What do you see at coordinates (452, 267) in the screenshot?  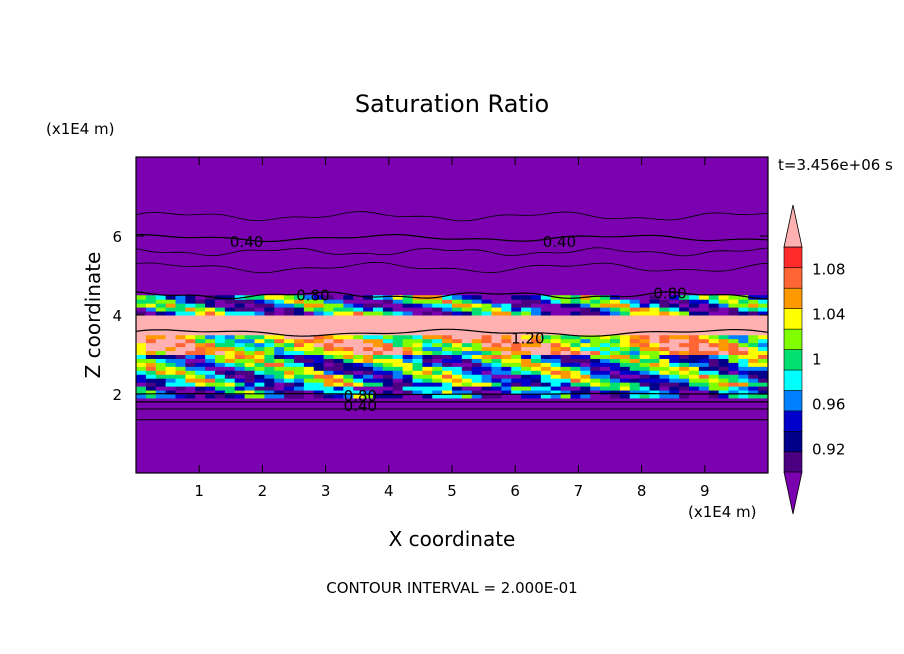 I see `contour-line` at bounding box center [452, 267].